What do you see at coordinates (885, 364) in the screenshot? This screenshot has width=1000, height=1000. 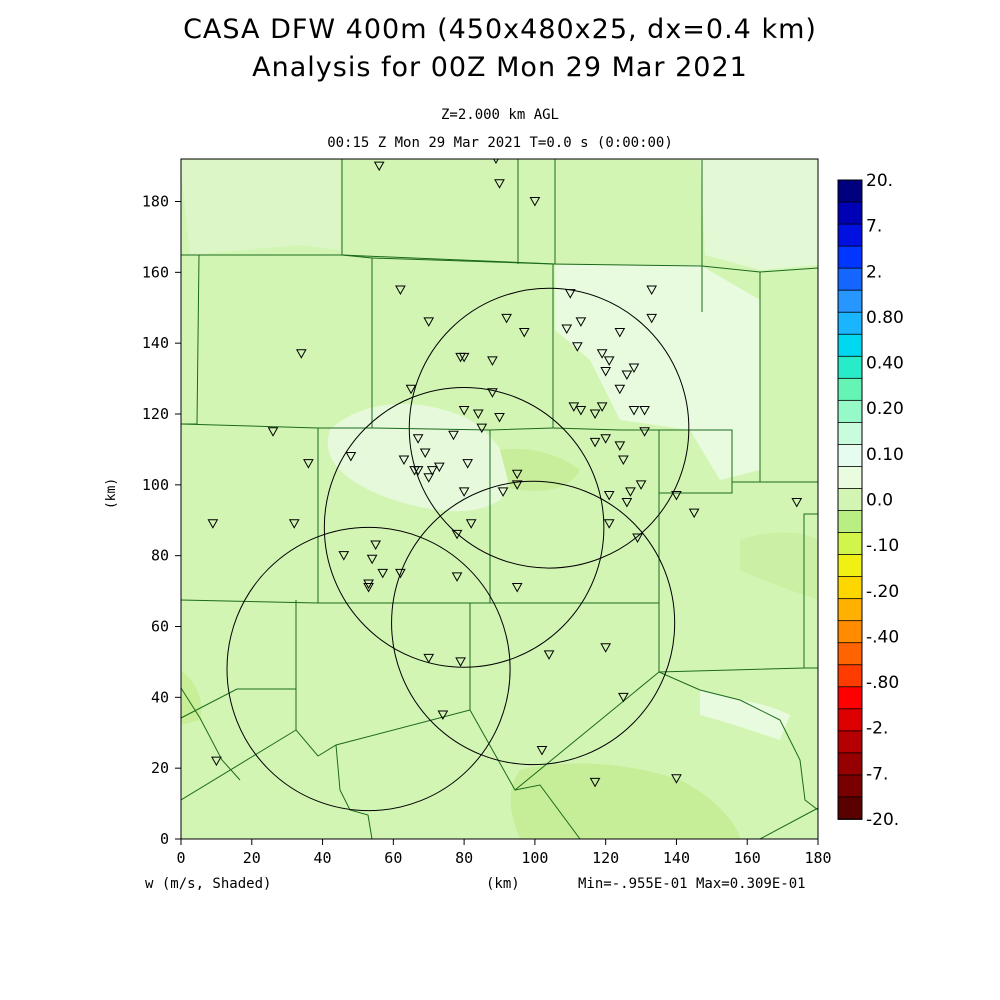 I see `colorbar-label: 0.40` at bounding box center [885, 364].